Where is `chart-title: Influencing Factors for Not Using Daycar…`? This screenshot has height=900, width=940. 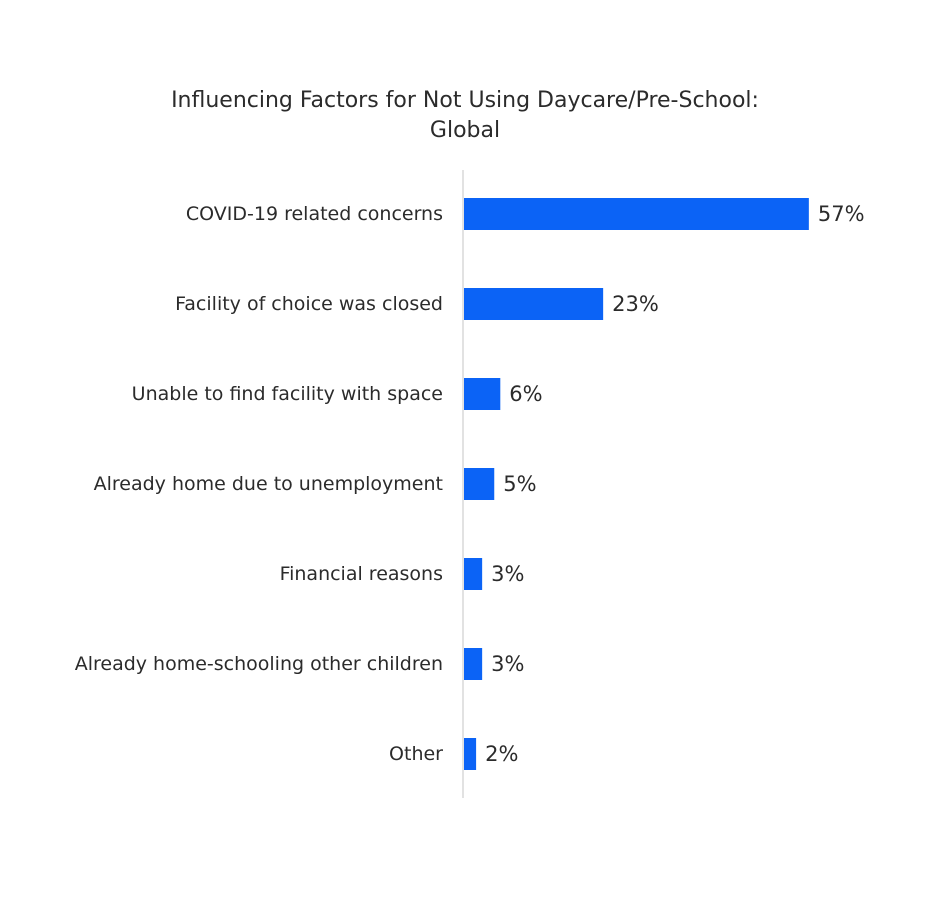 chart-title: Influencing Factors for Not Using Daycar… is located at coordinates (465, 100).